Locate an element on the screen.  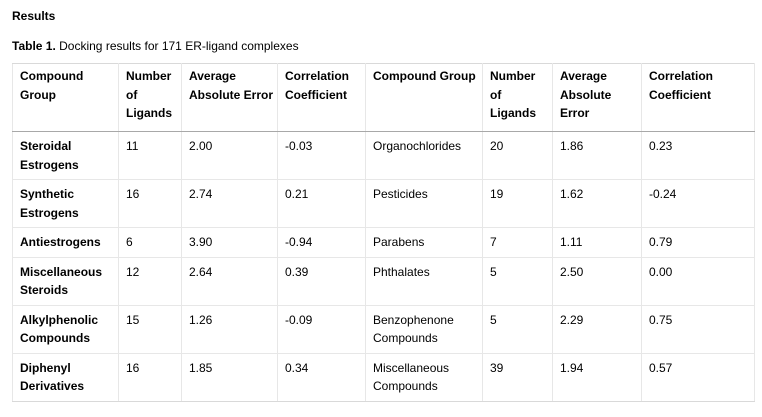
compound-group-cell: Parabens is located at coordinates (424, 242).